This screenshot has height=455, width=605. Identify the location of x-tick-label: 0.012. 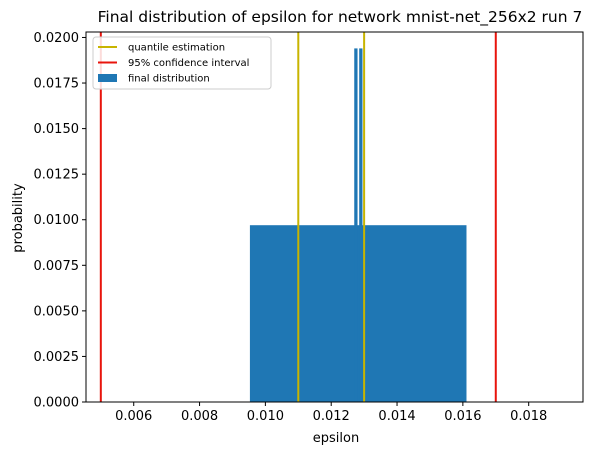
(331, 416).